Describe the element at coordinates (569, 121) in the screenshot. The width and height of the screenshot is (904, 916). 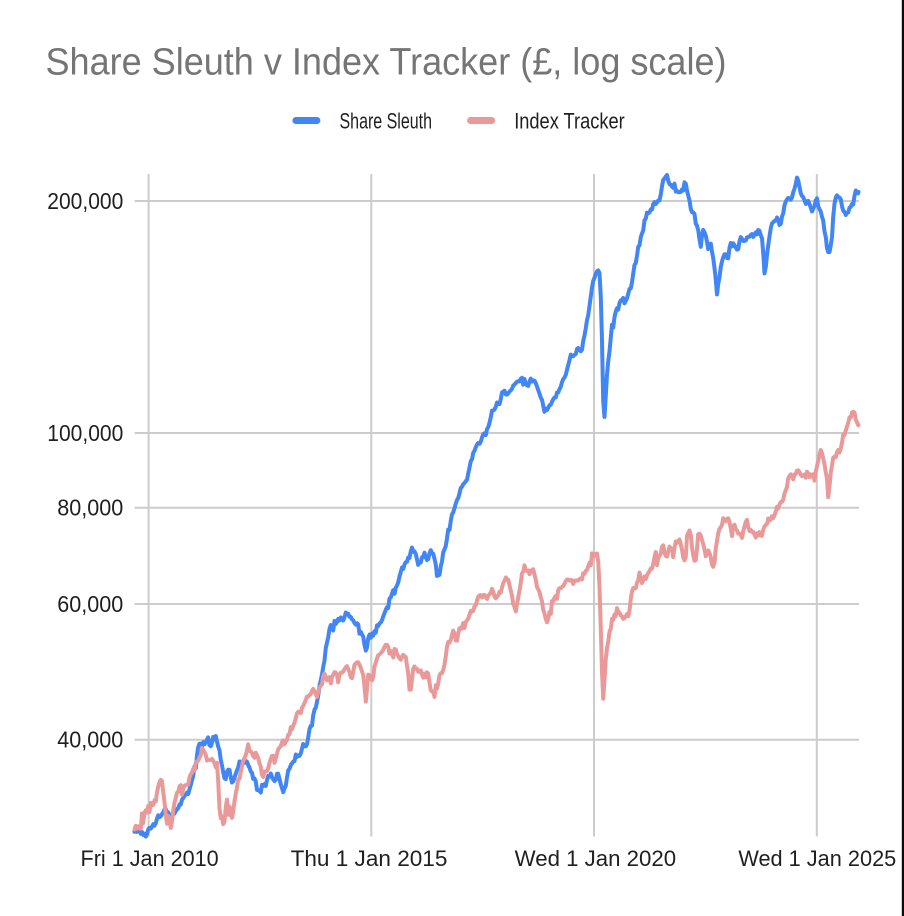
I see `svg-text: Index Tracker` at that location.